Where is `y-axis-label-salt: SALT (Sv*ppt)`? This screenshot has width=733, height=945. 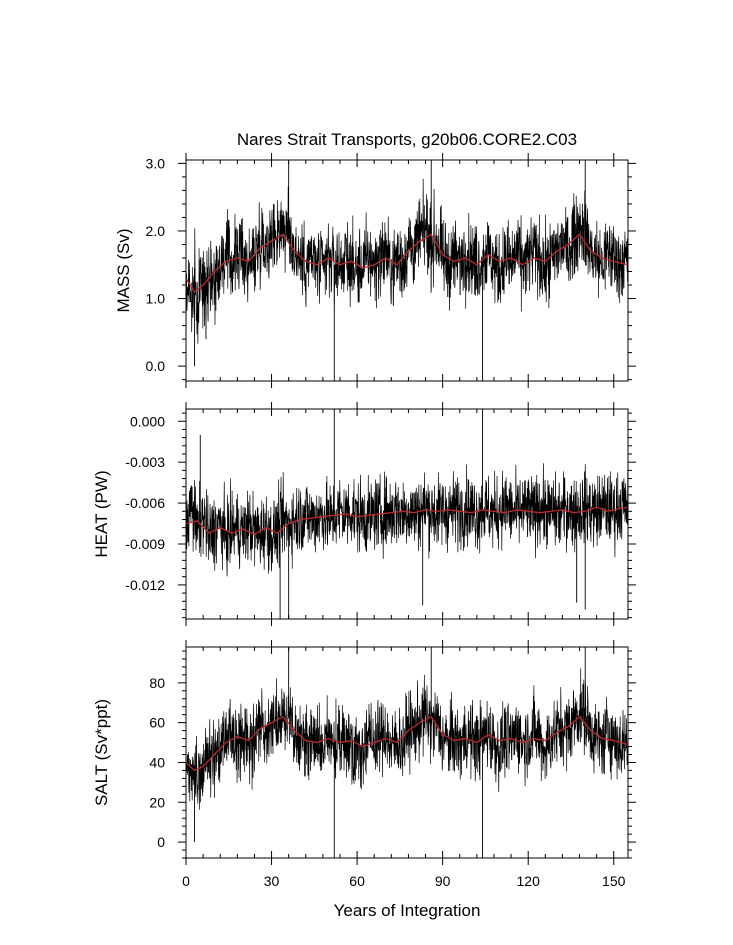 y-axis-label-salt: SALT (Sv*ppt) is located at coordinates (101, 752).